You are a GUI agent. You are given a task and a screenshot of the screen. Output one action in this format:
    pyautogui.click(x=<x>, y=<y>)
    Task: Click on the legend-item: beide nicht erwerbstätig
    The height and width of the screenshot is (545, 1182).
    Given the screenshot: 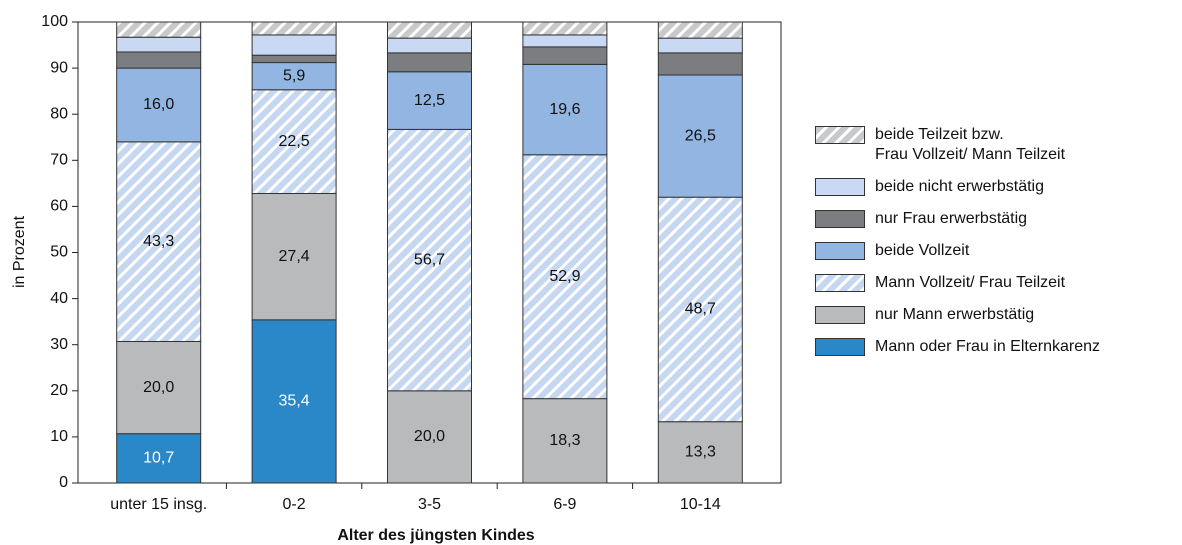 What is the action you would take?
    pyautogui.click(x=957, y=187)
    